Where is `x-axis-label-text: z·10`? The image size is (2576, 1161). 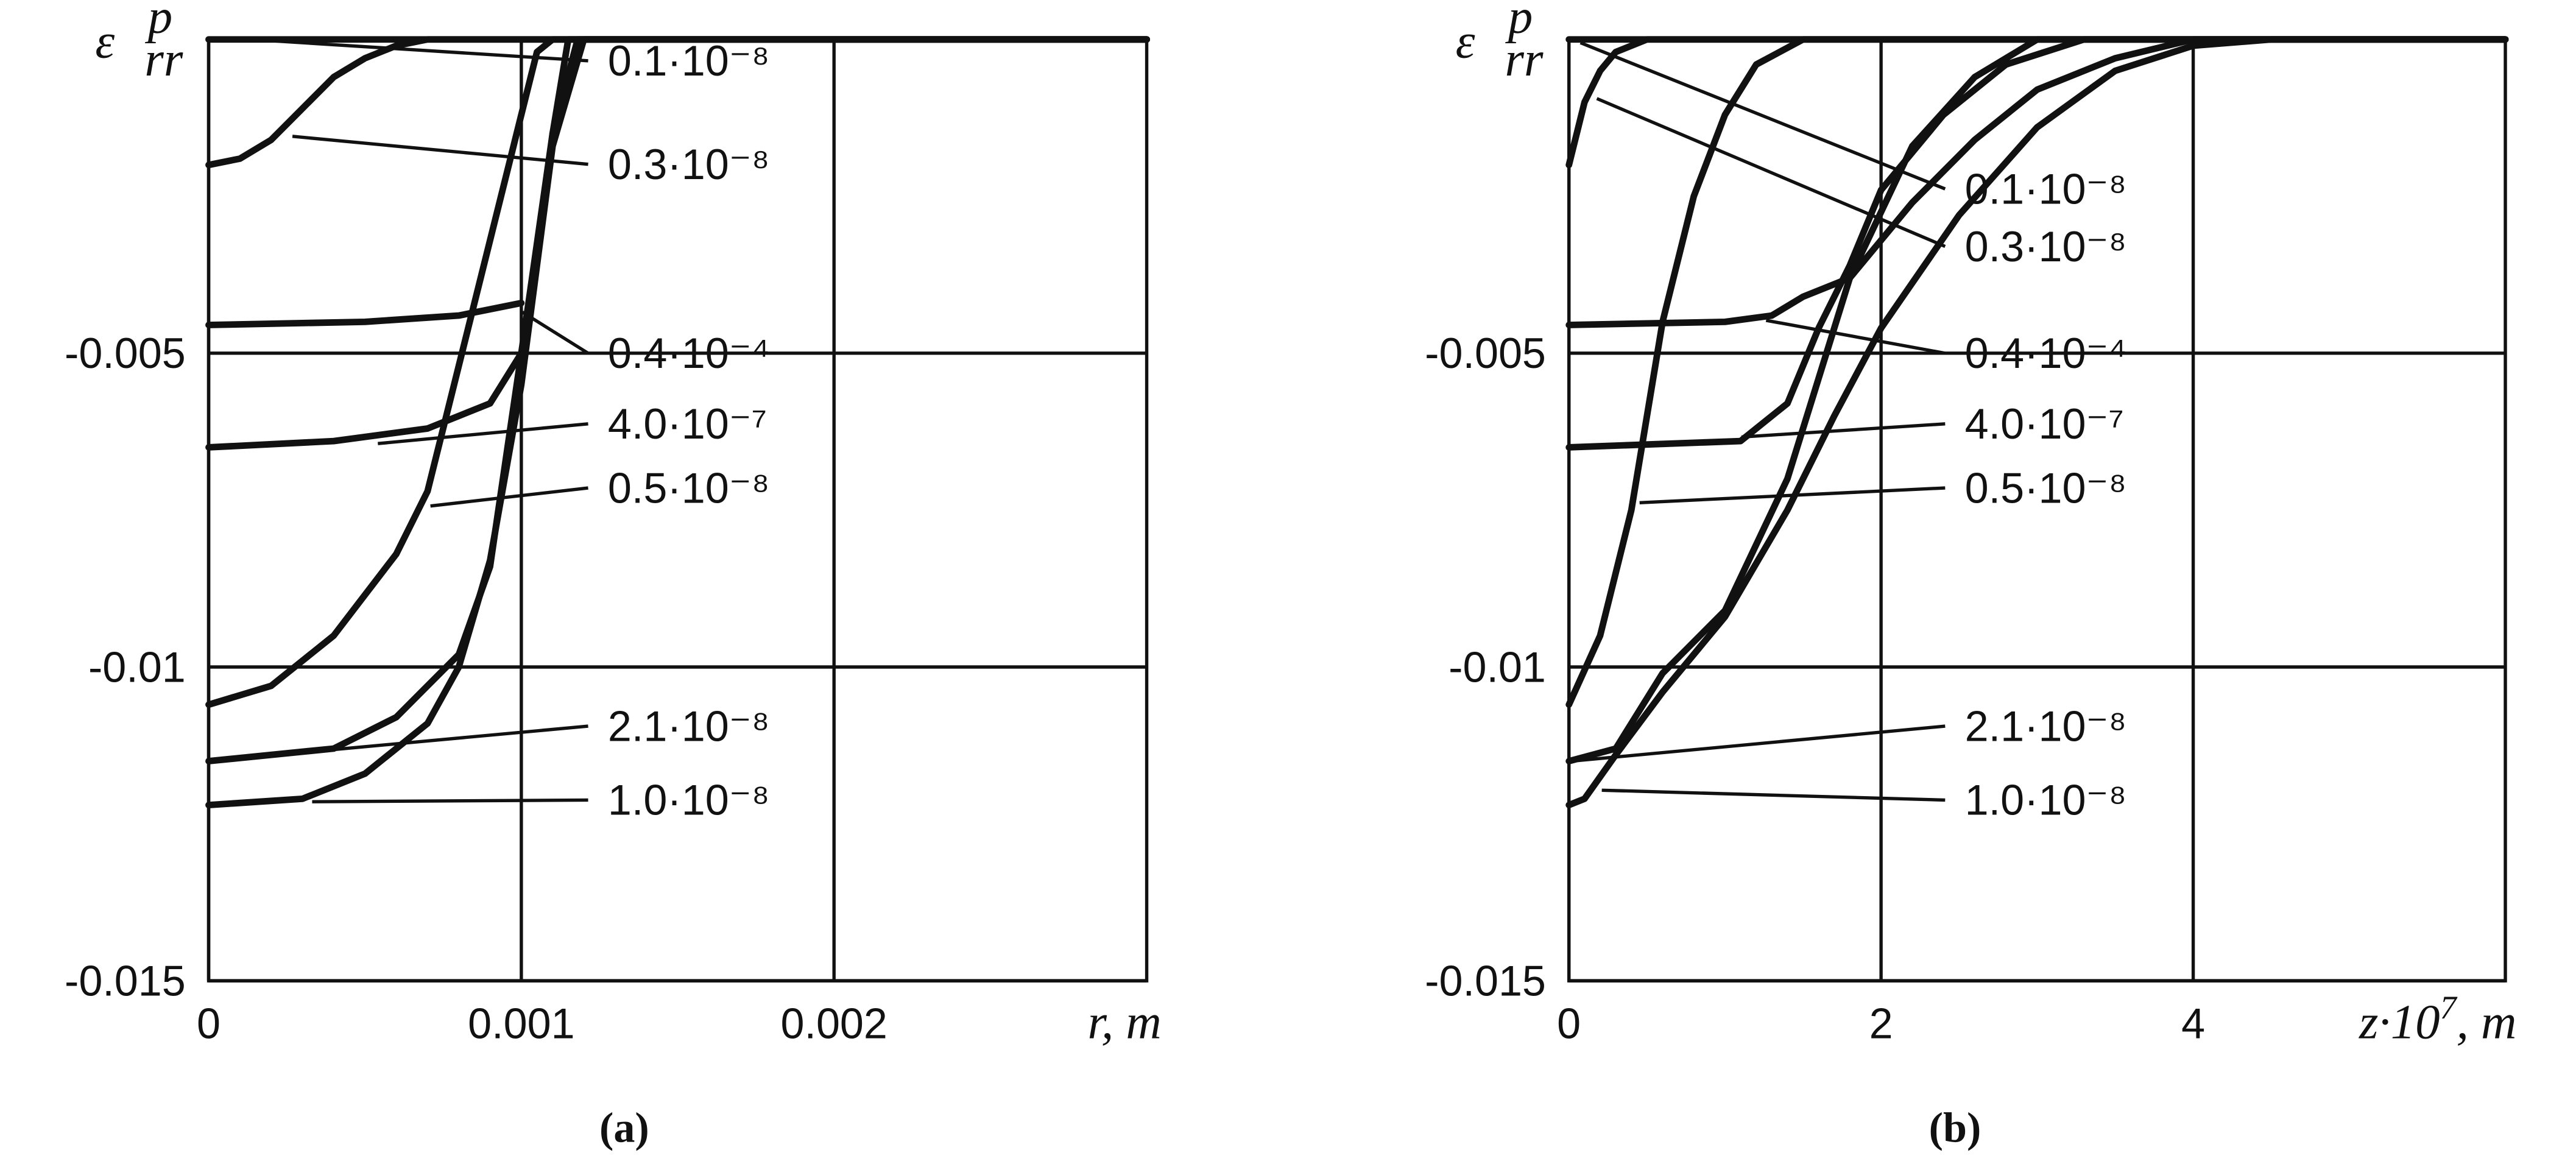 x-axis-label-text: z·10 is located at coordinates (2399, 1022).